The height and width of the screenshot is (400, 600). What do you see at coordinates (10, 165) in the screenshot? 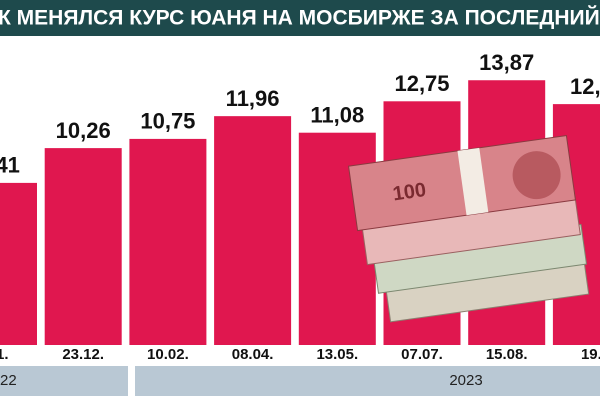
I see `value-label: 8,41` at bounding box center [10, 165].